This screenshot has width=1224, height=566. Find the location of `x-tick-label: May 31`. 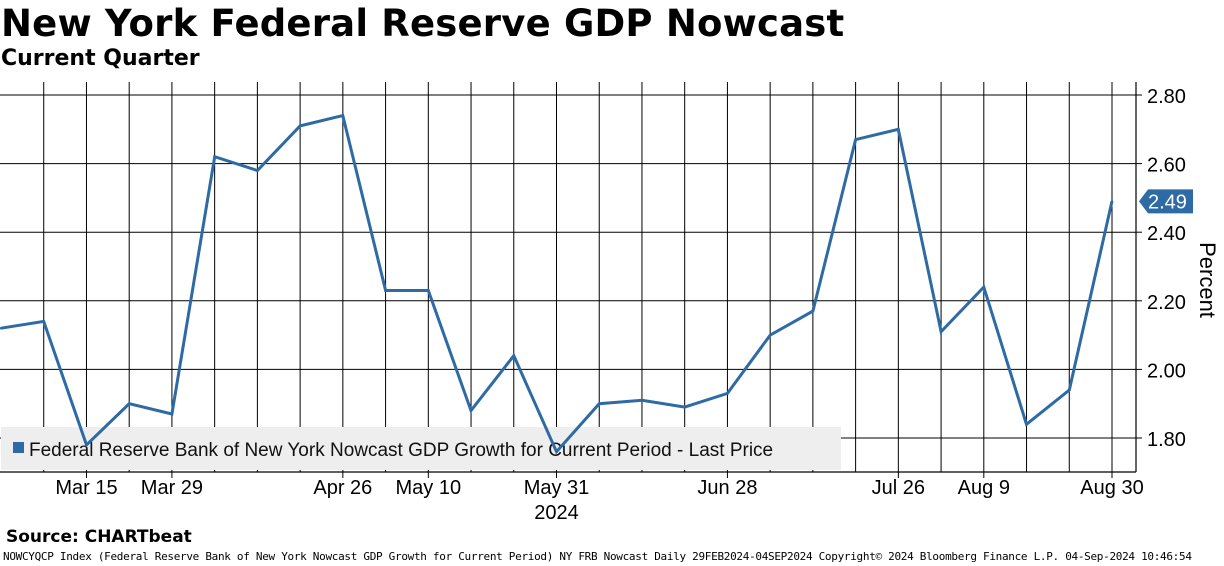

x-tick-label: May 31 is located at coordinates (557, 488).